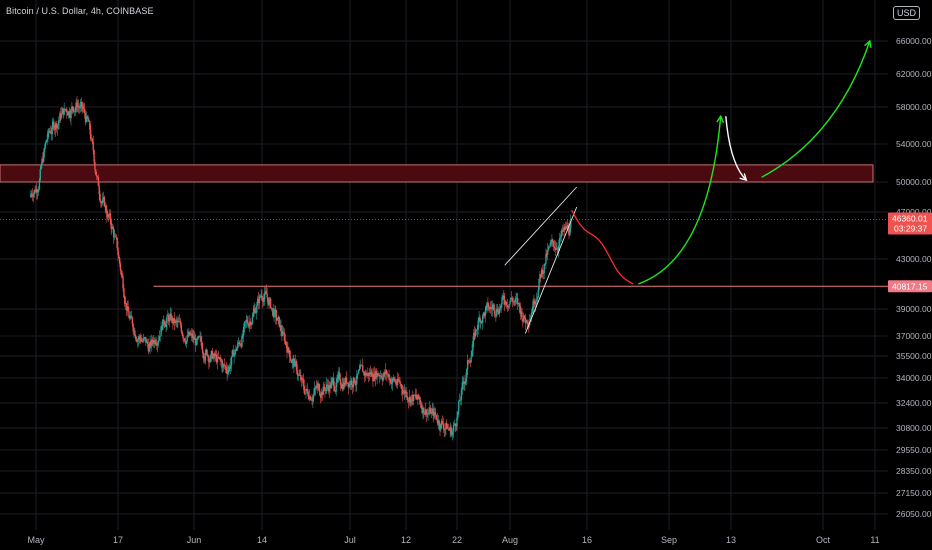  What do you see at coordinates (36, 540) in the screenshot?
I see `time-tick-label: May` at bounding box center [36, 540].